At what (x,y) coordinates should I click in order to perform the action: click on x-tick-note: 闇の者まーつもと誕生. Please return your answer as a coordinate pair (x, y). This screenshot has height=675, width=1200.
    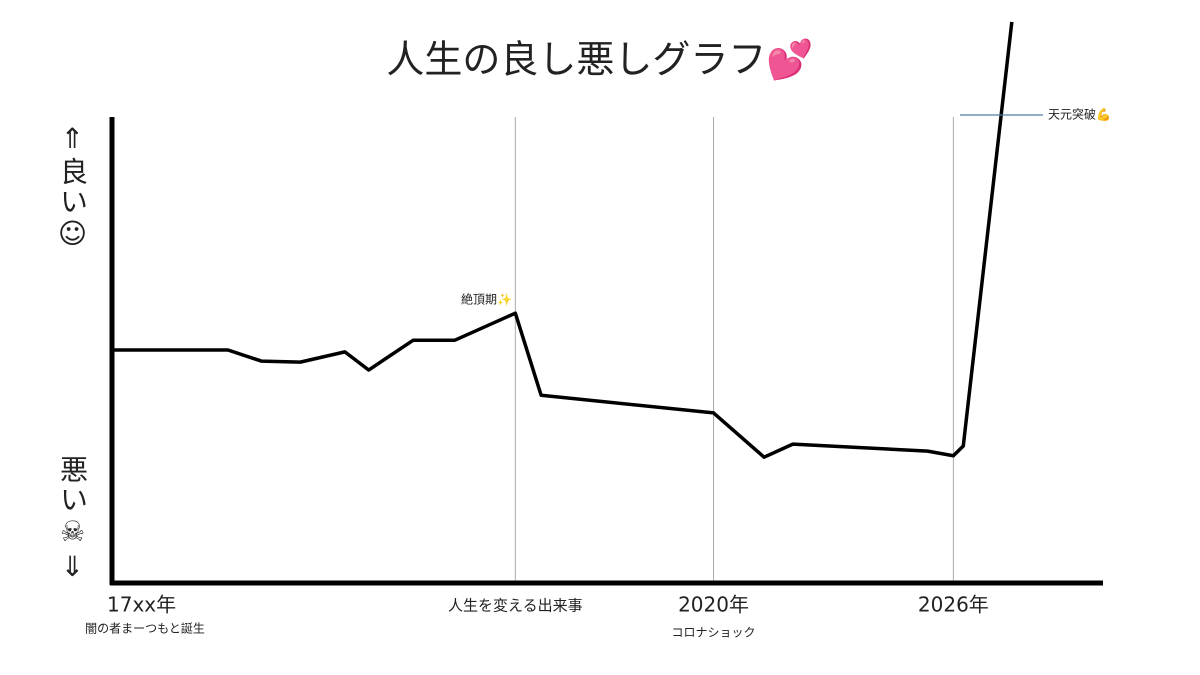
    Looking at the image, I should click on (145, 629).